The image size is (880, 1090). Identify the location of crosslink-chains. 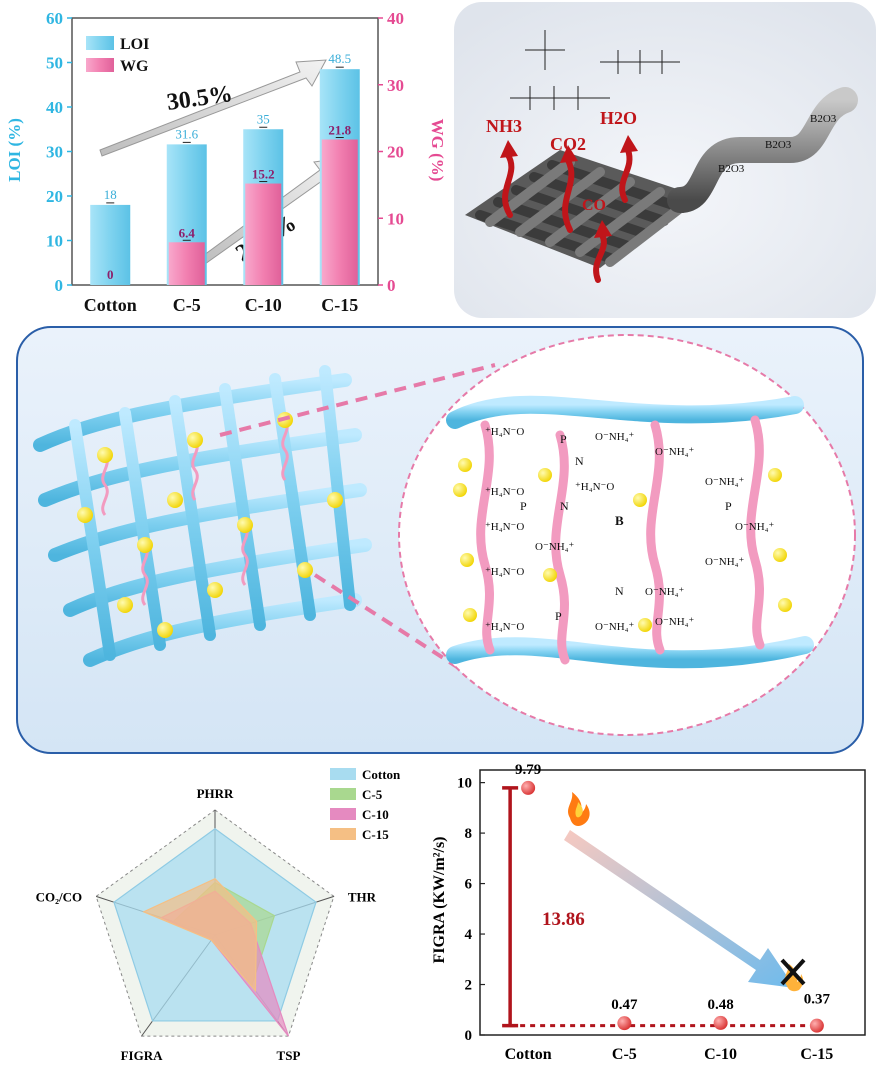
(620, 540).